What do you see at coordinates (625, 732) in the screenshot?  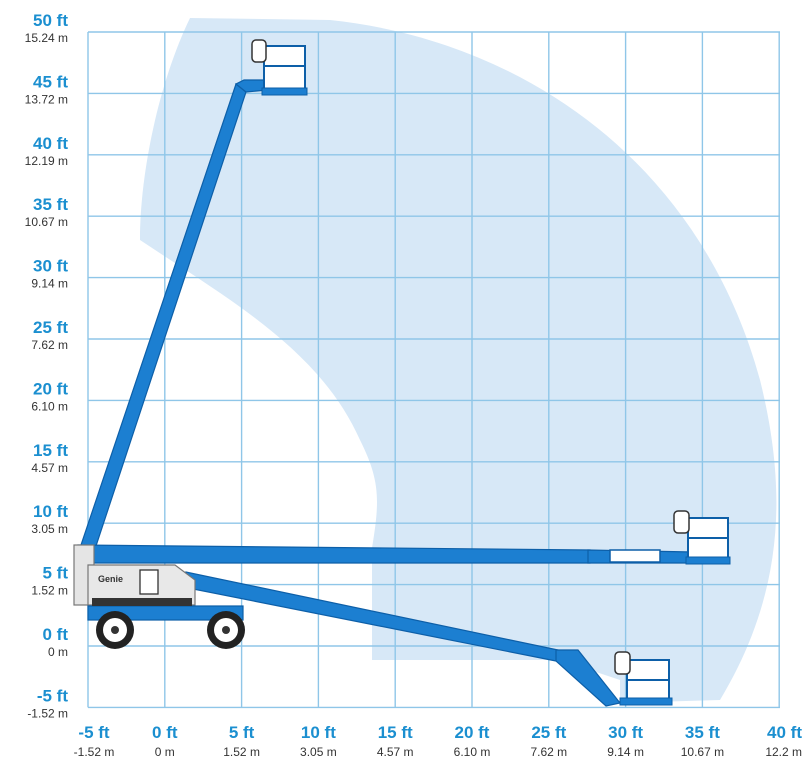 I see `x-tick-label-ft: 30 ft` at bounding box center [625, 732].